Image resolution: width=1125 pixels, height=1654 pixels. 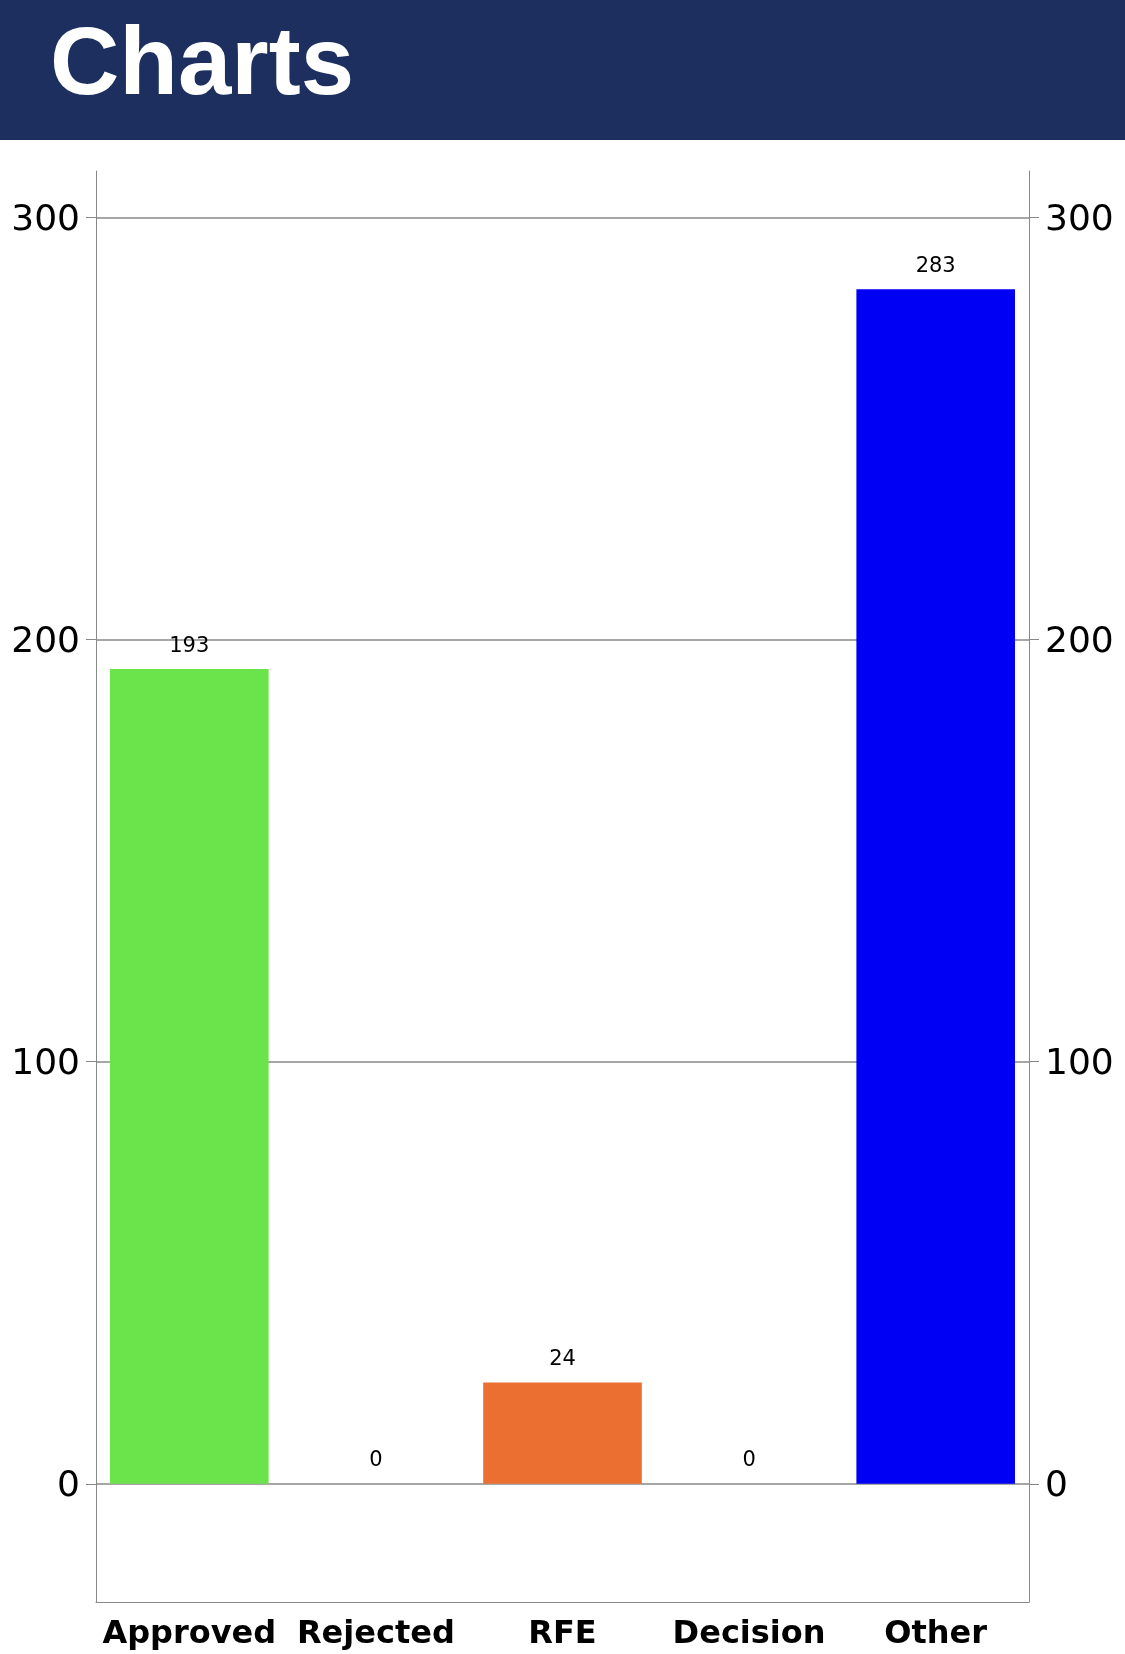 What do you see at coordinates (45, 640) in the screenshot?
I see `y-tick-label: 200` at bounding box center [45, 640].